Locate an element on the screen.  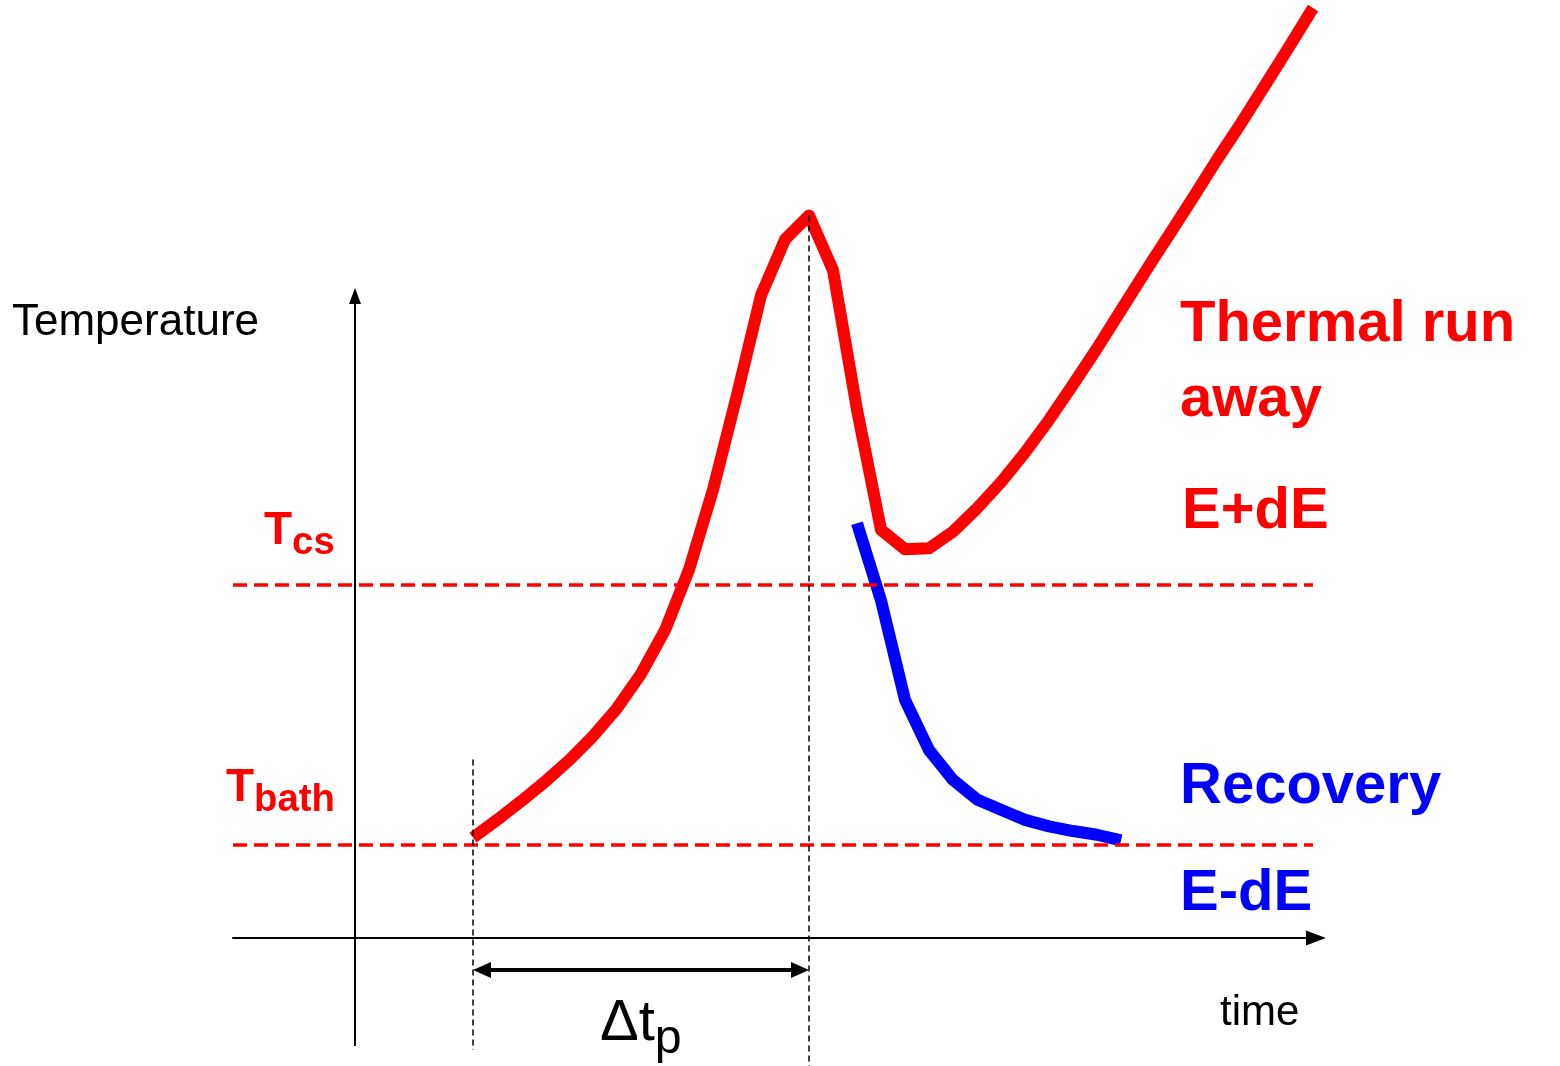
series-label: Recovery is located at coordinates (1311, 783).